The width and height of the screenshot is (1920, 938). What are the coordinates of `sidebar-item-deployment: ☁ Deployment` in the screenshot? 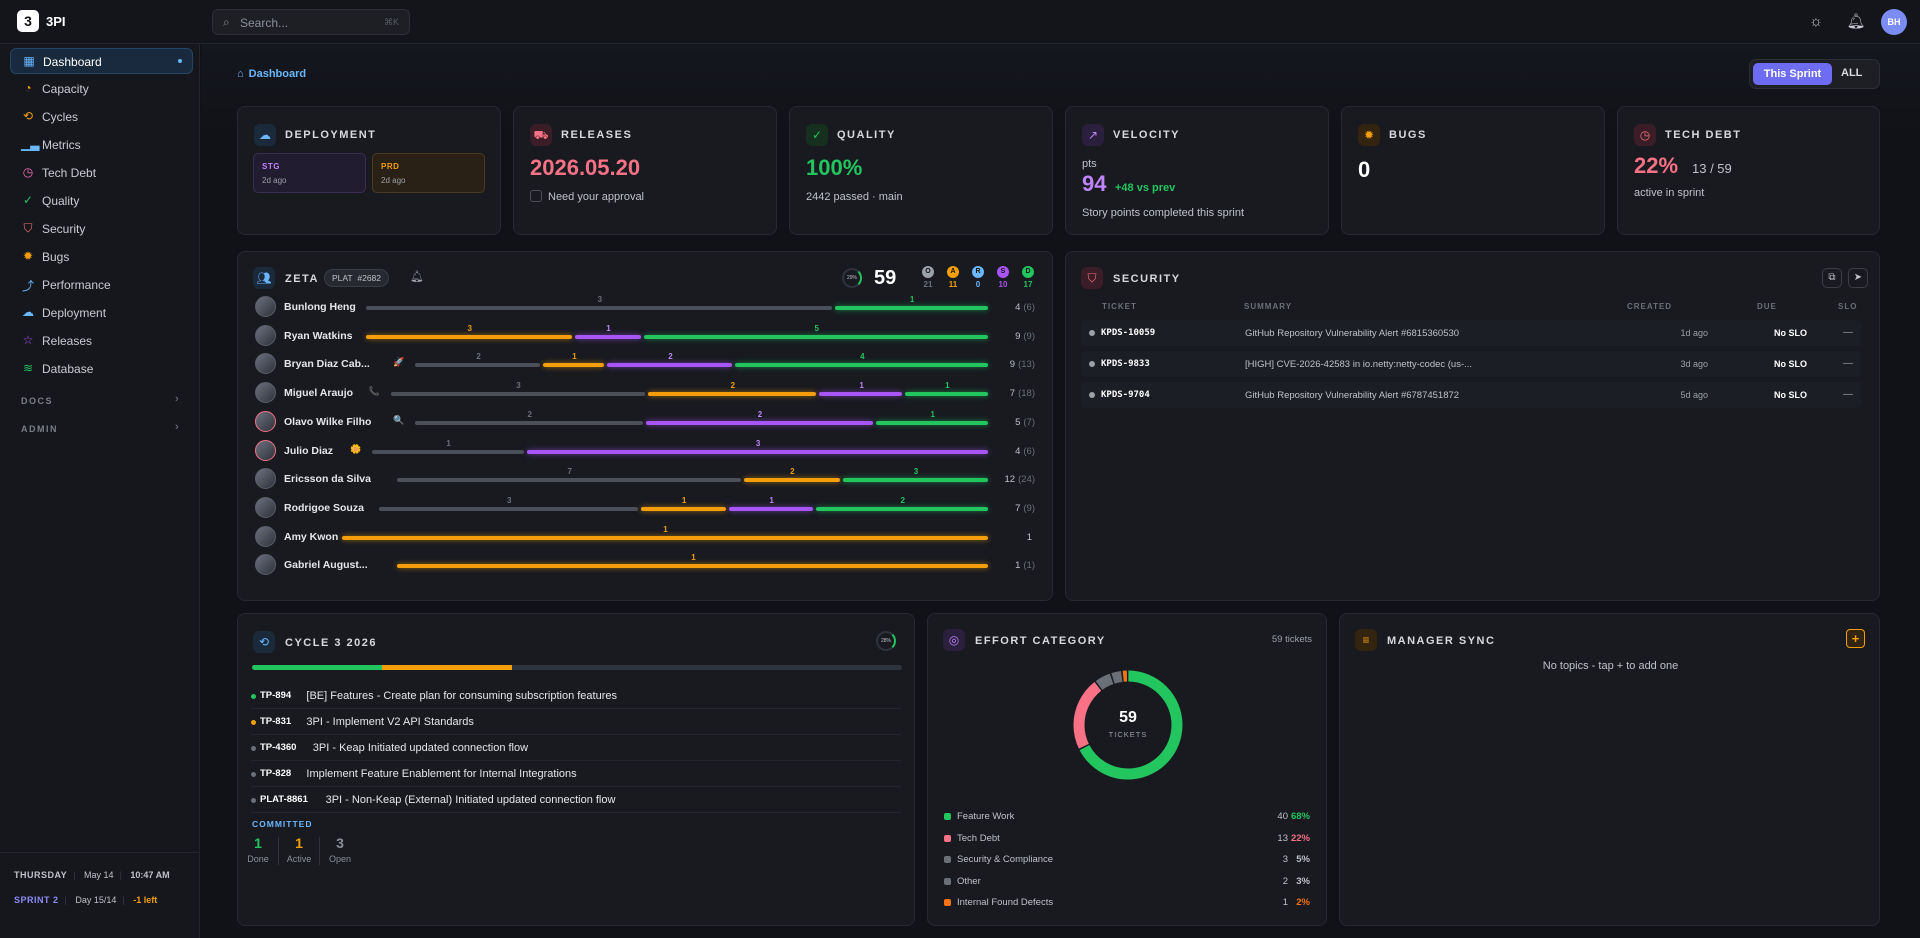 It's located at (101, 313).